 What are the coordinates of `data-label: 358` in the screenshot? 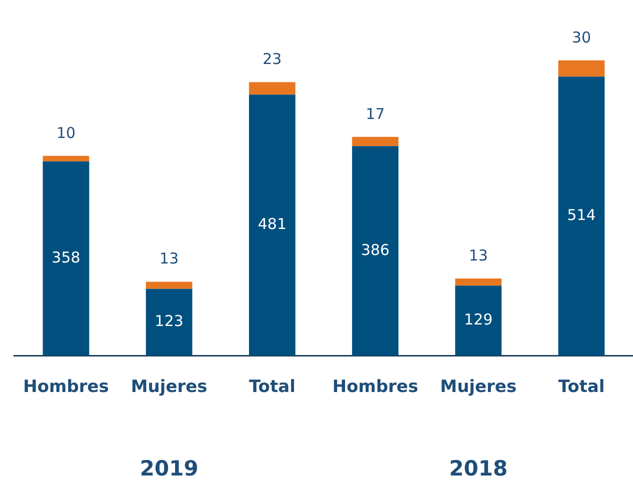 It's located at (66, 257).